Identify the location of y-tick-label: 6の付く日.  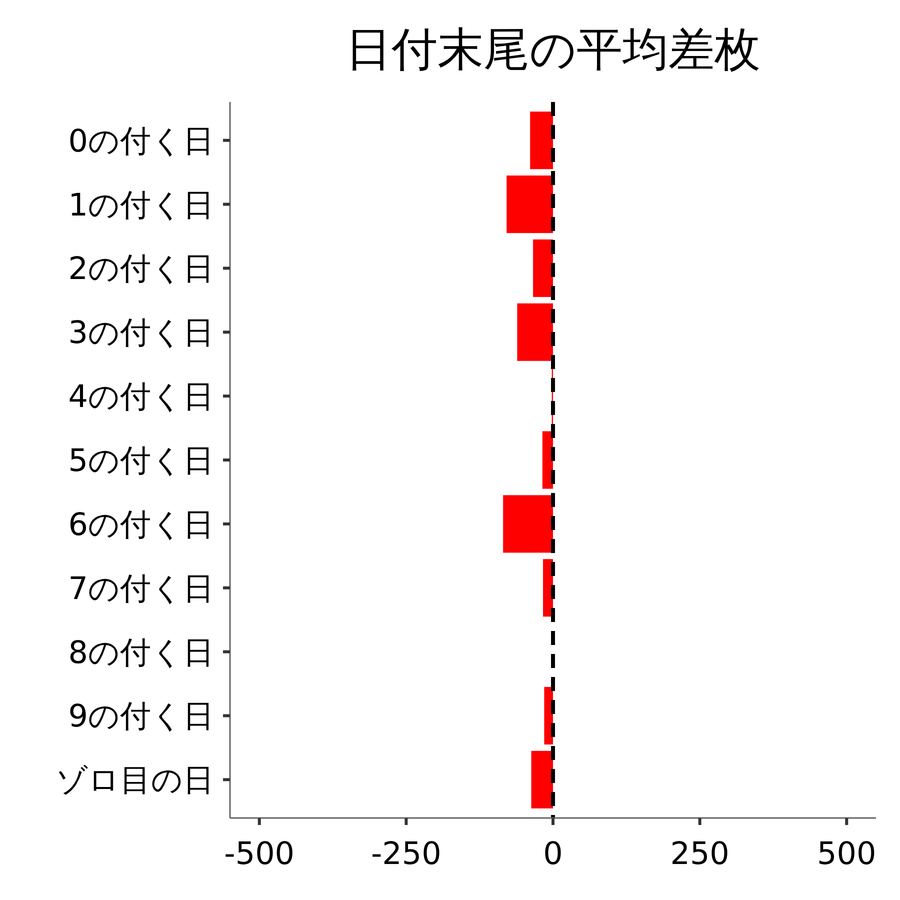
(141, 524).